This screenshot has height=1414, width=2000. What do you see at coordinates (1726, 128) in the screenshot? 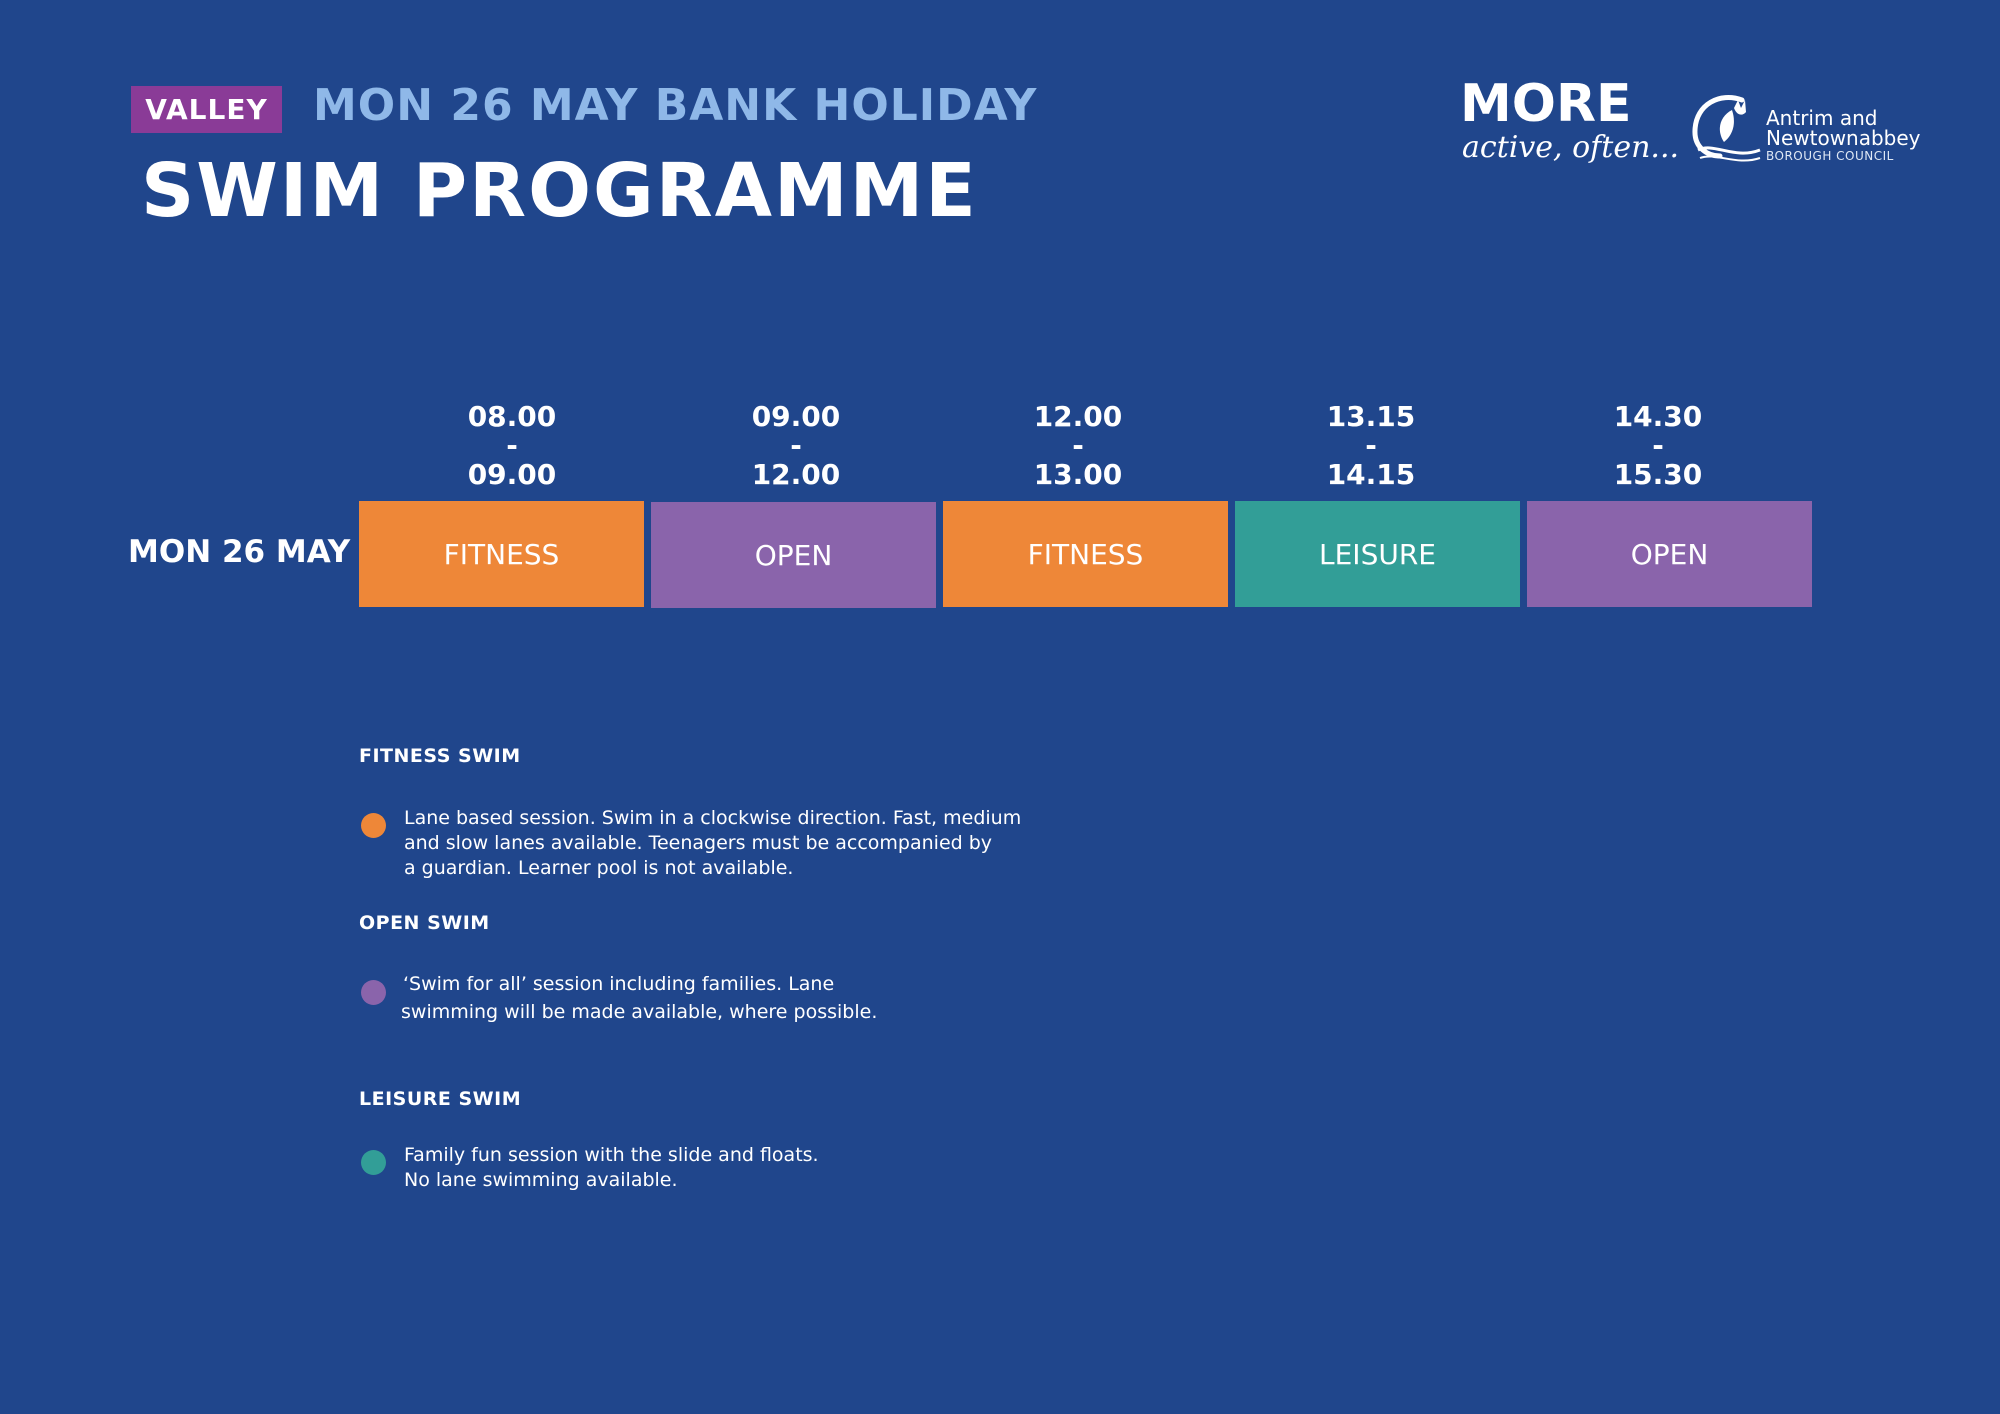
I see `council-emblem-icon` at bounding box center [1726, 128].